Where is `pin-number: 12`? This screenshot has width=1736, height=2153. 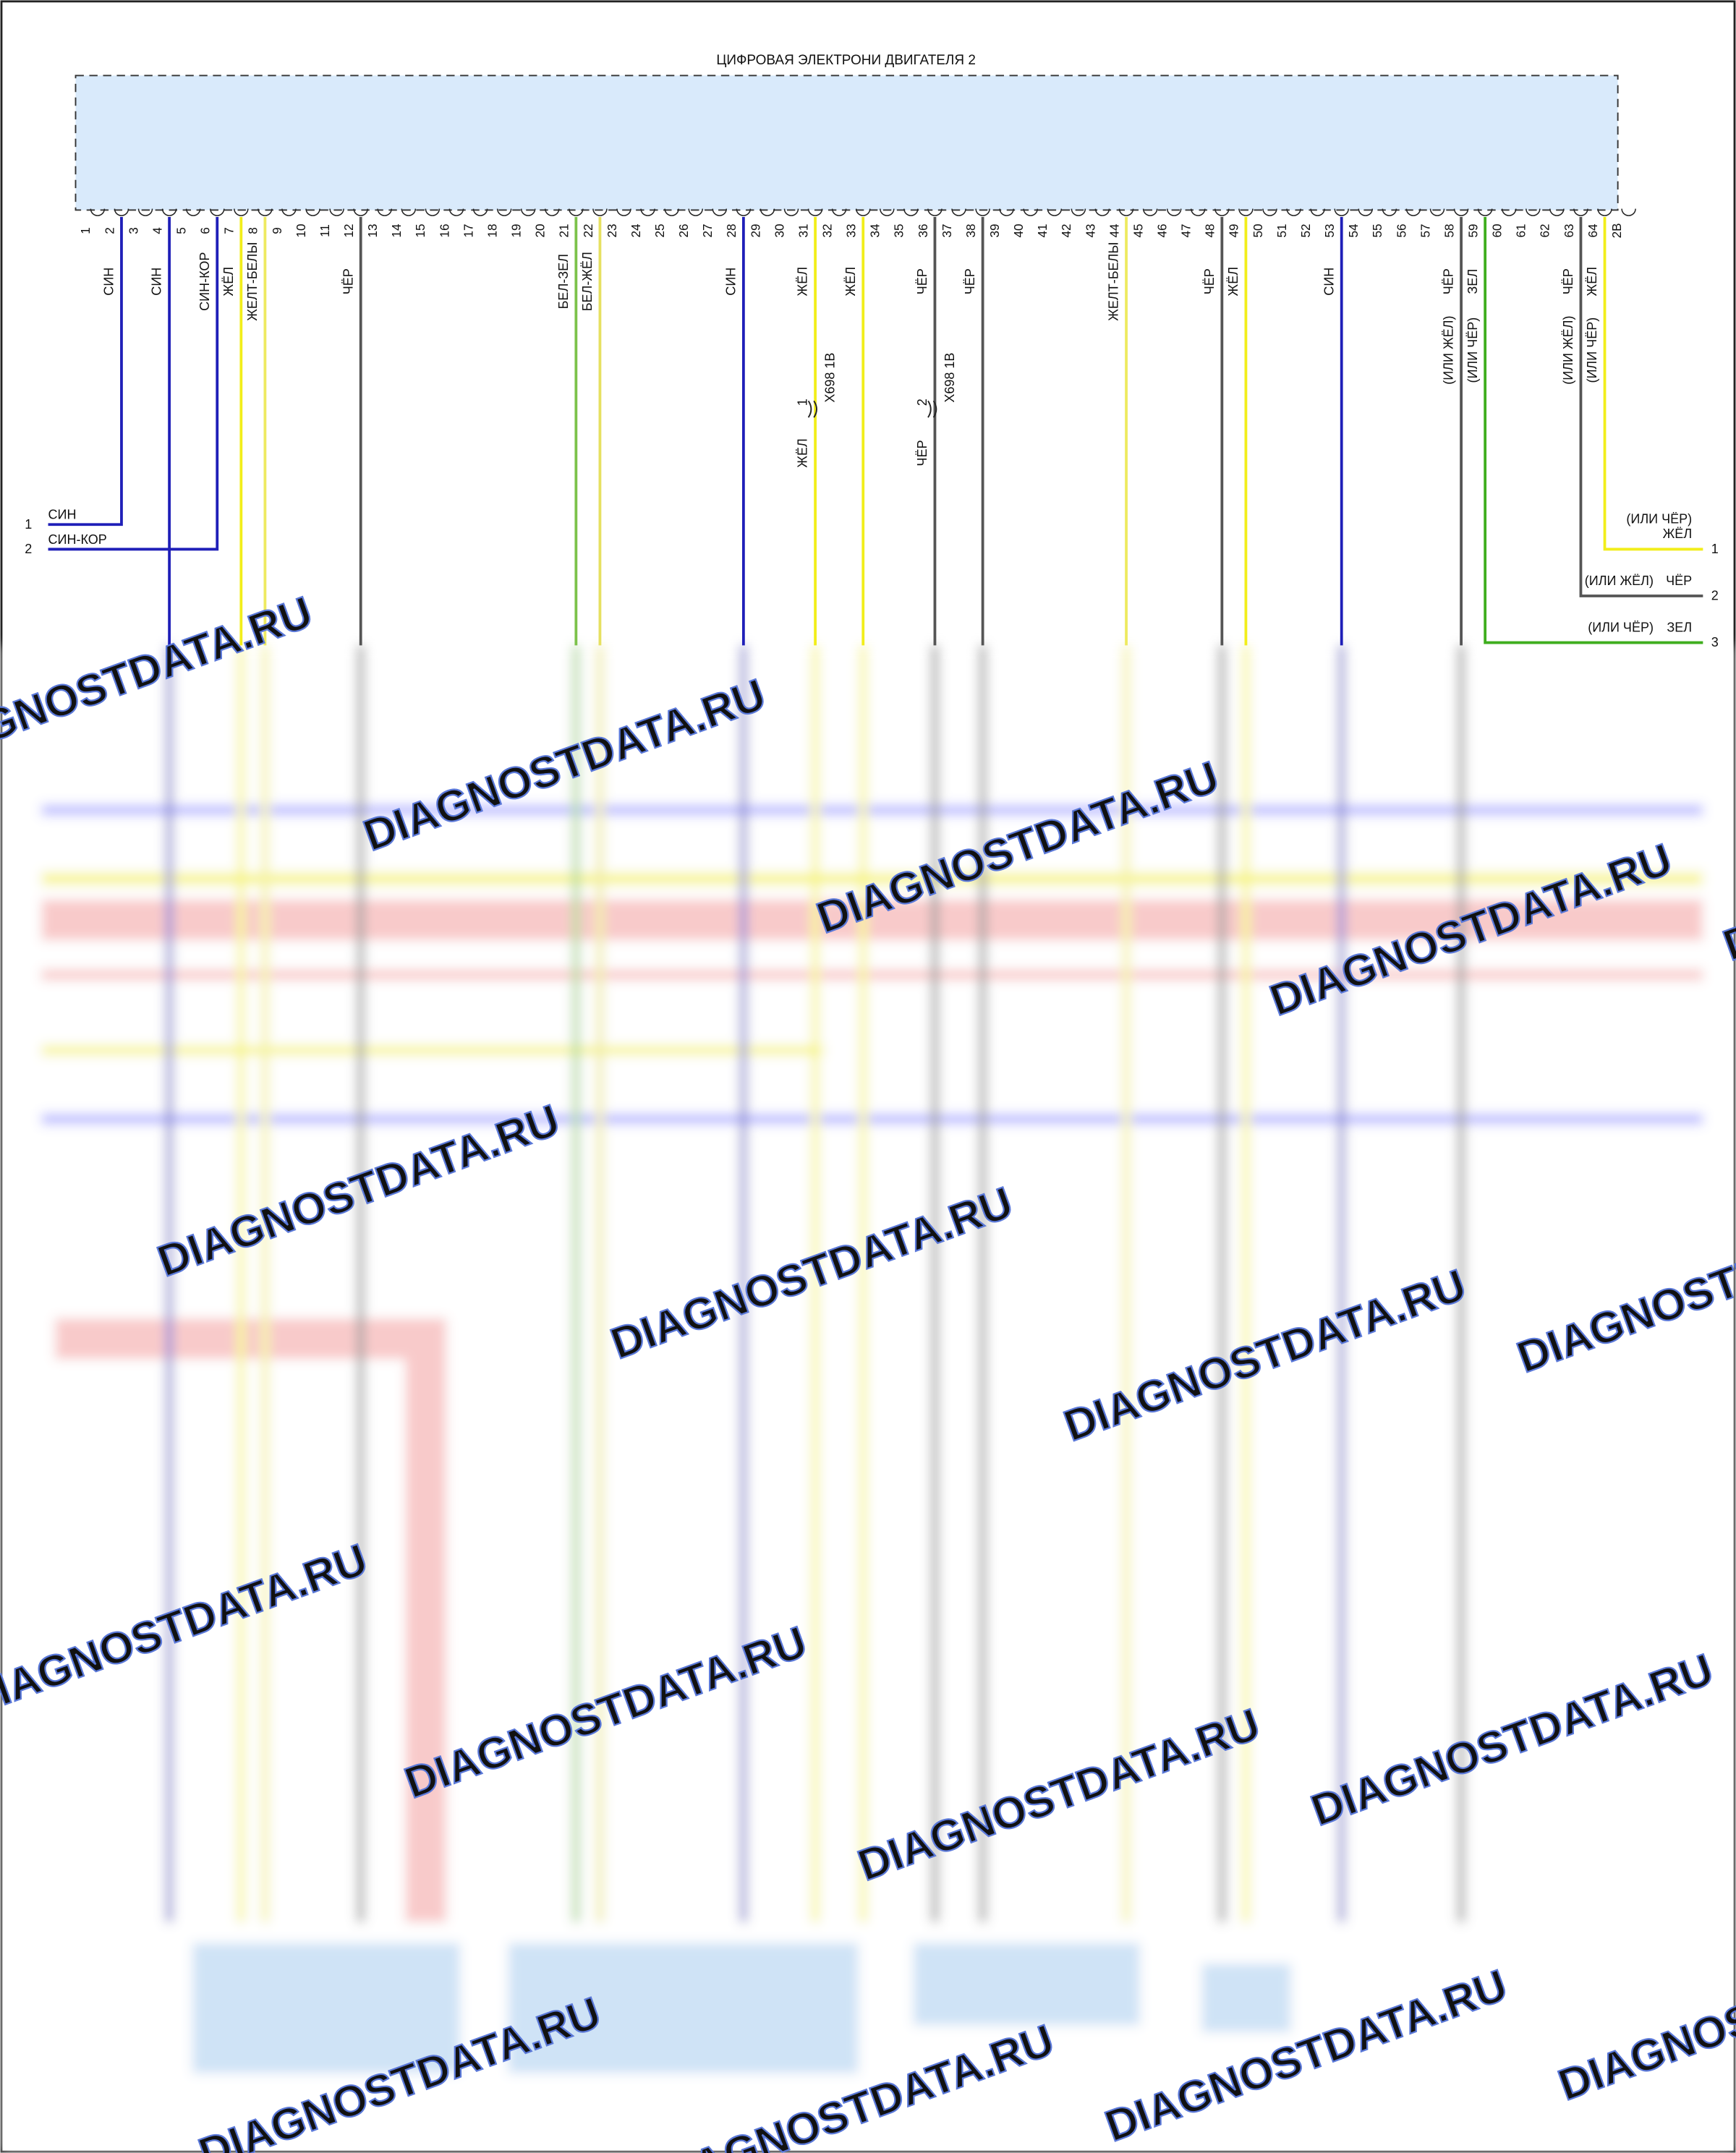
pin-number: 12 is located at coordinates (349, 230).